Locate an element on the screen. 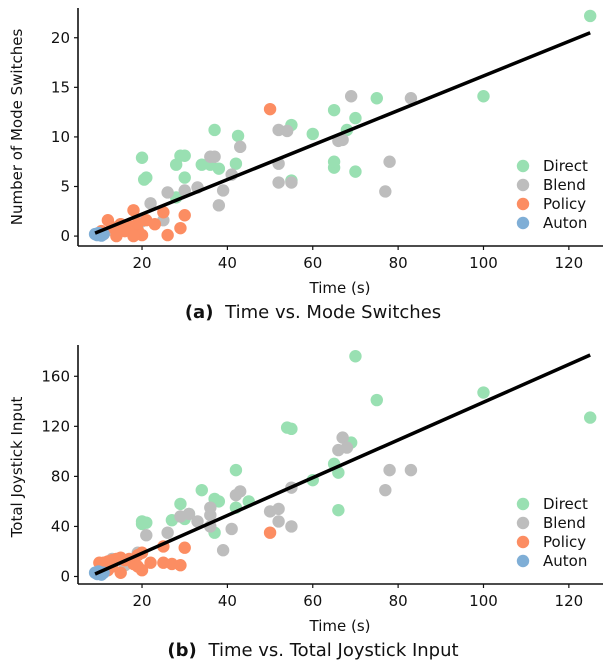 The image size is (611, 666). panel-a-legend-marker-blend is located at coordinates (523, 185).